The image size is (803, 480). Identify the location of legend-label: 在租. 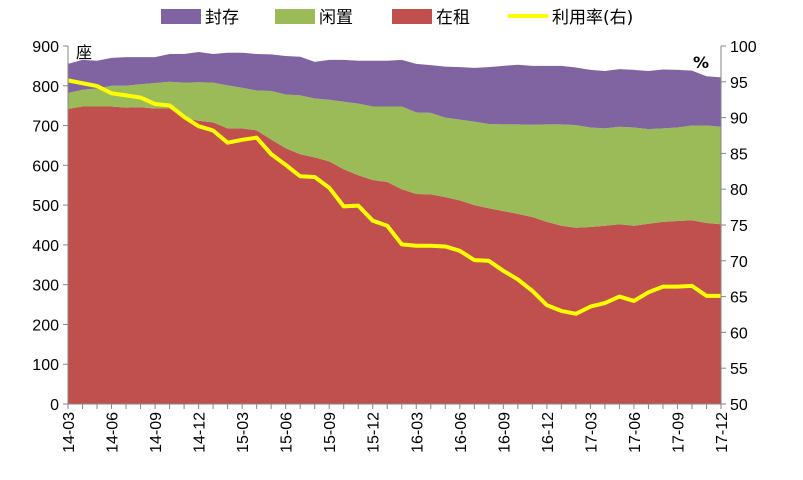
(453, 18).